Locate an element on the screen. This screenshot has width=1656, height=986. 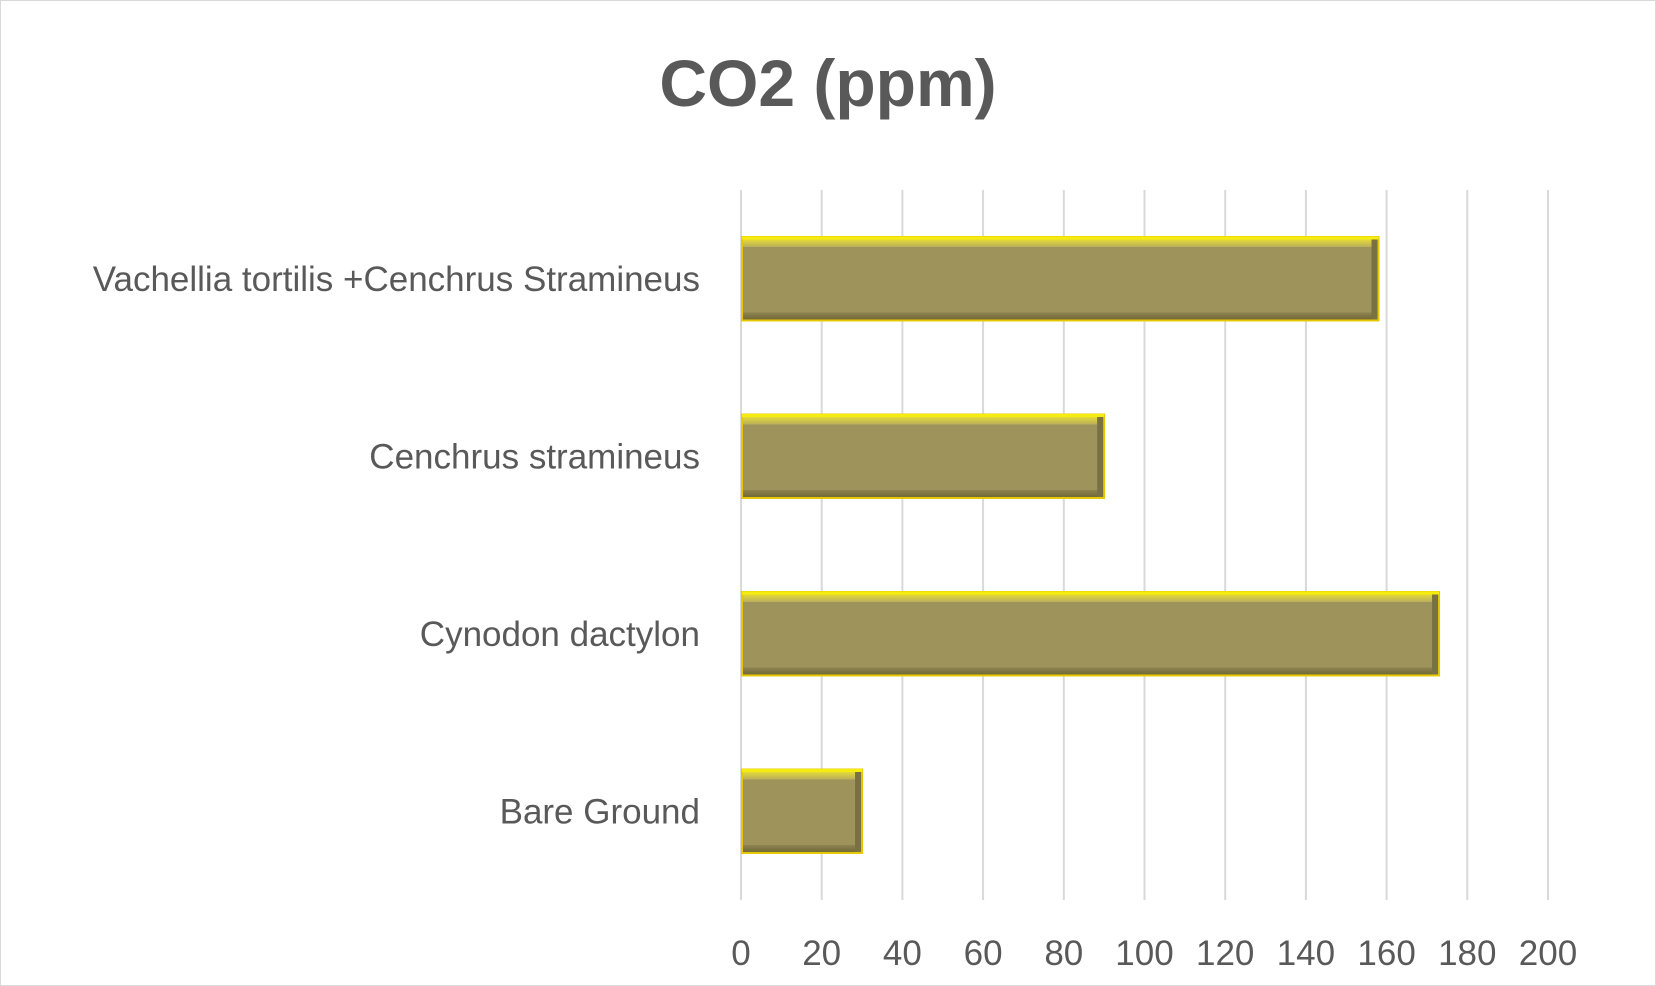
x-tick-label: 40 is located at coordinates (902, 953).